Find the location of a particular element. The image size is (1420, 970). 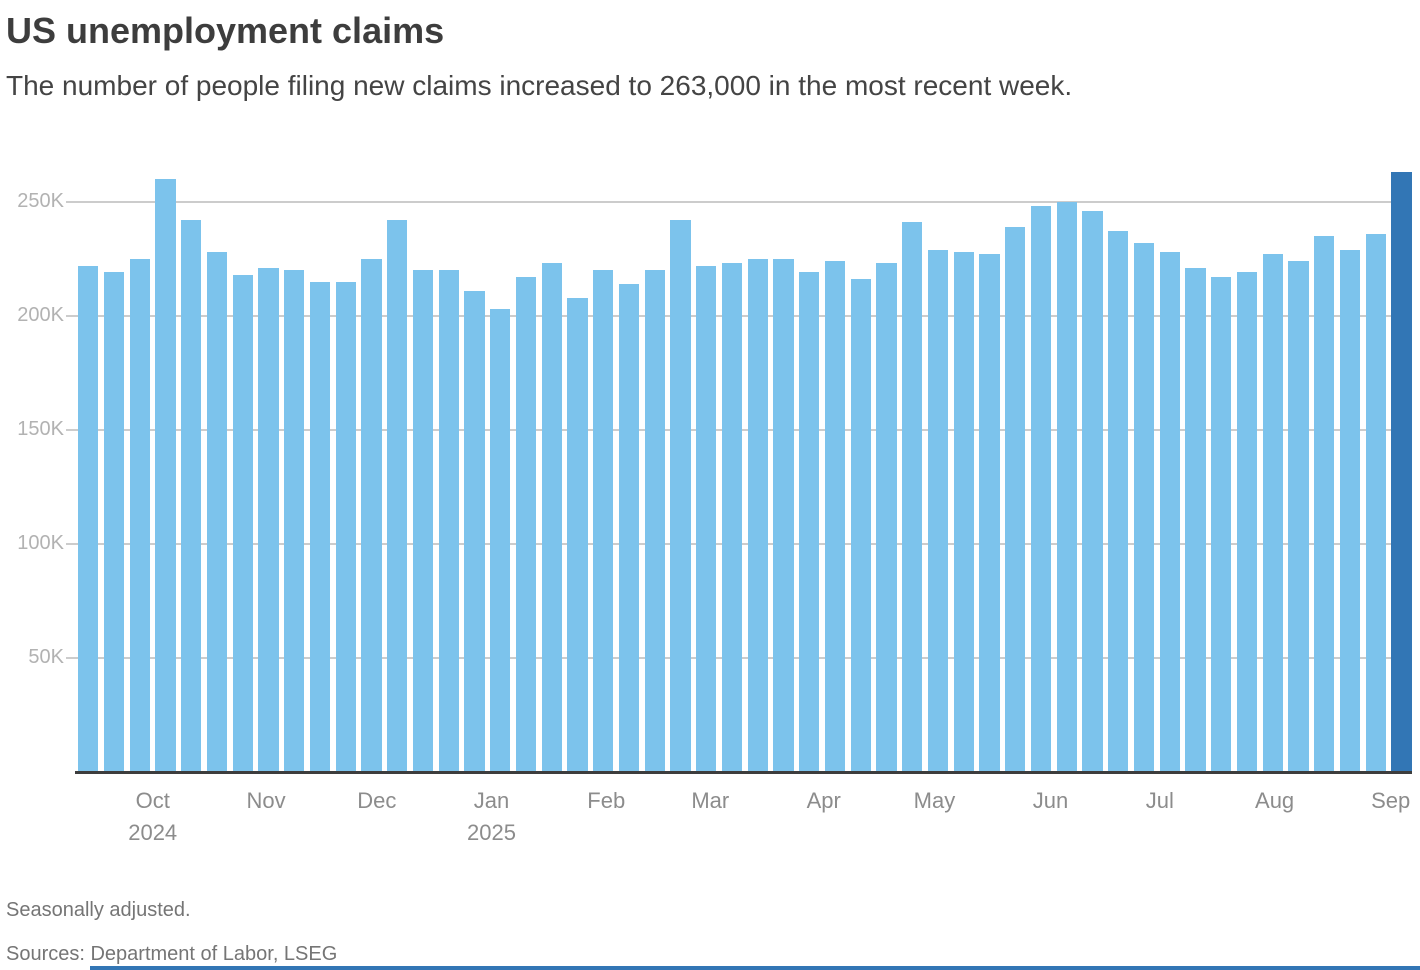

x-axis-line is located at coordinates (743, 772).